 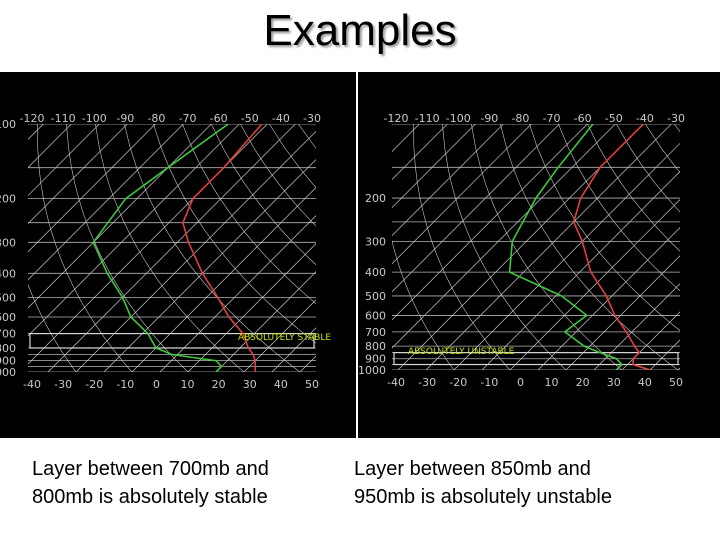 I want to click on pressure-label: 100, so click(x=8, y=124).